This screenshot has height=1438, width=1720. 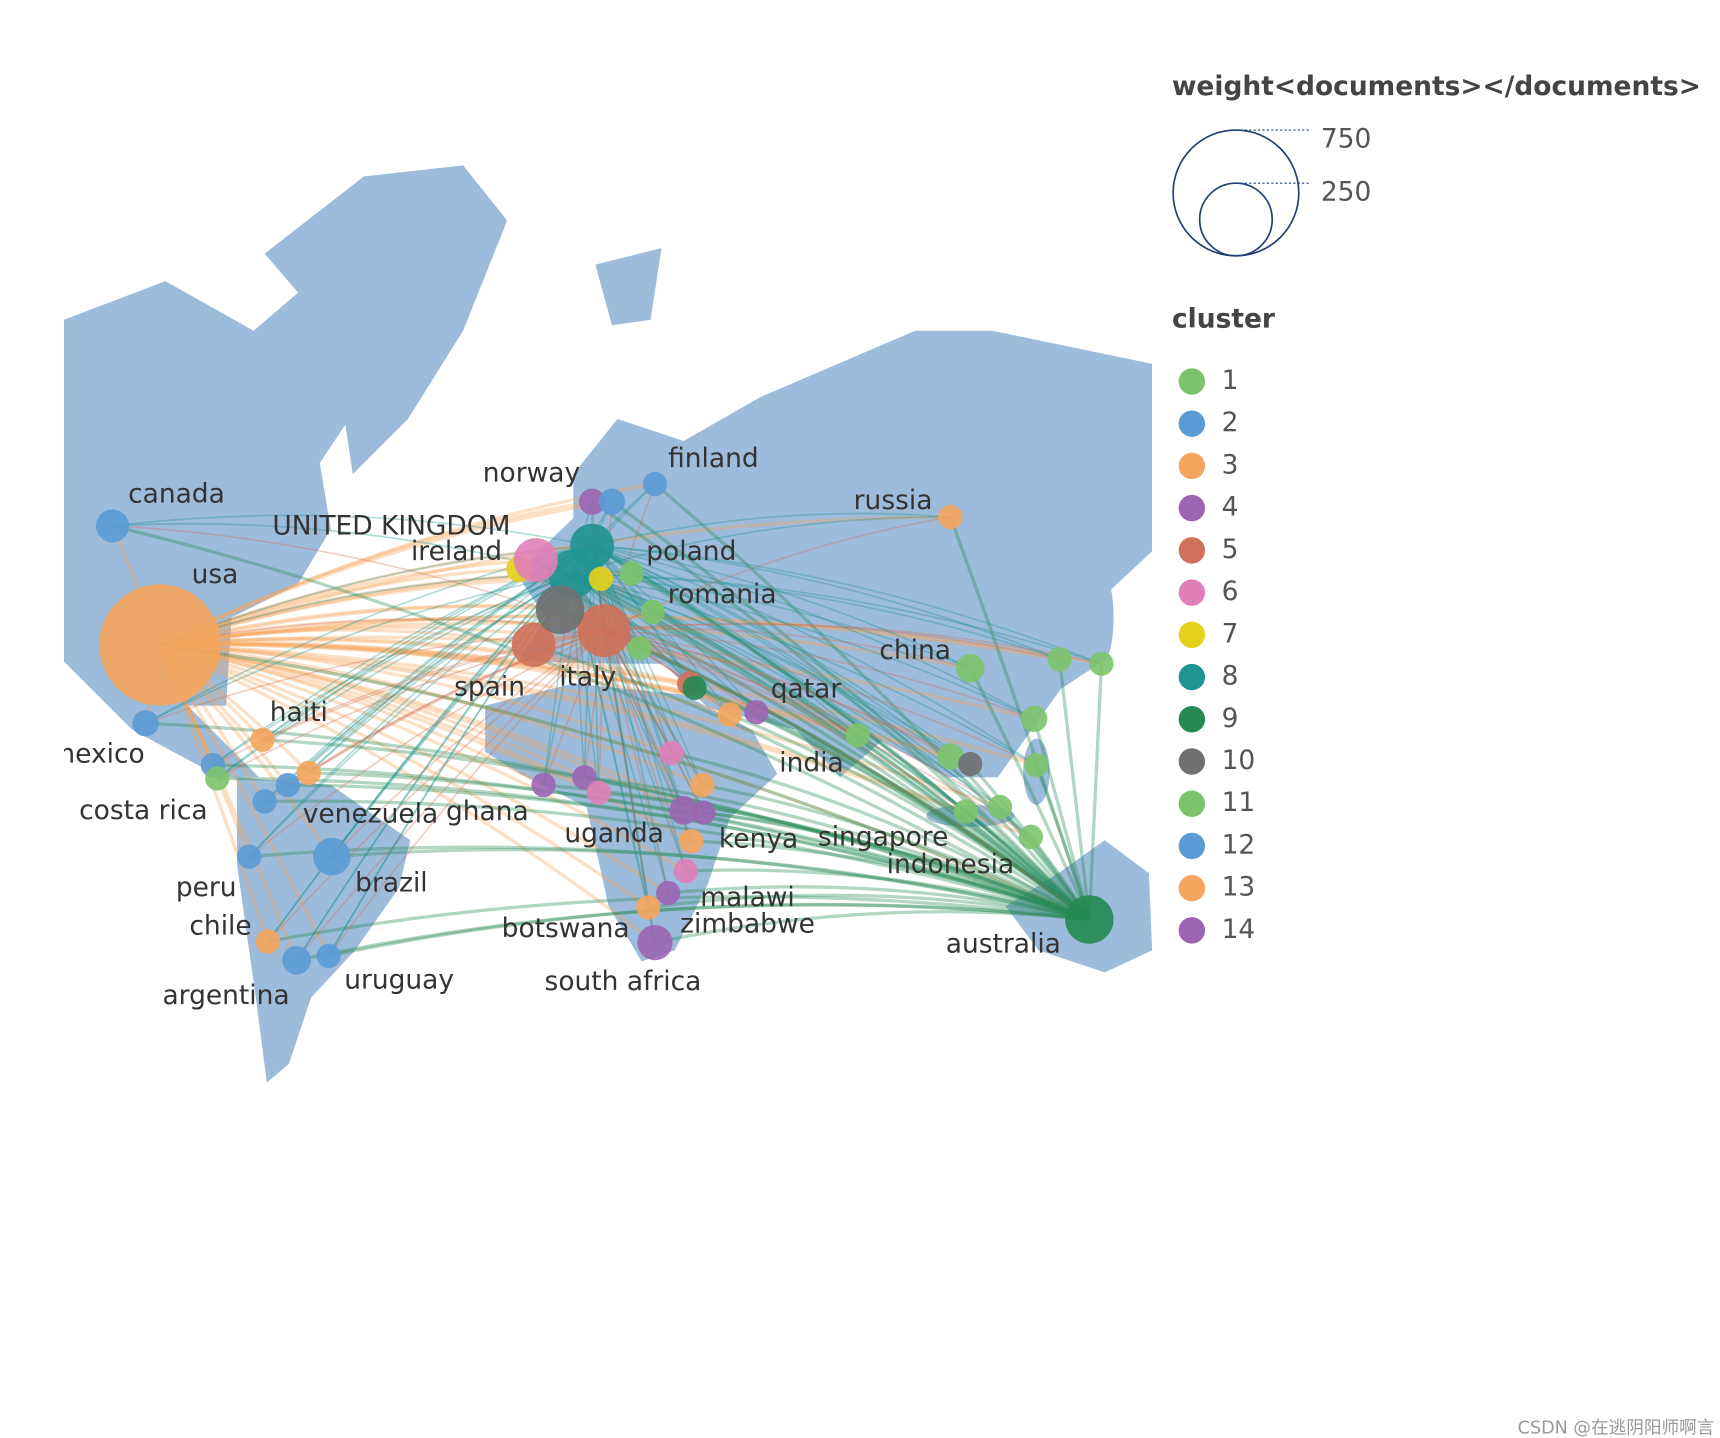 What do you see at coordinates (1239, 887) in the screenshot?
I see `legend-label: 13` at bounding box center [1239, 887].